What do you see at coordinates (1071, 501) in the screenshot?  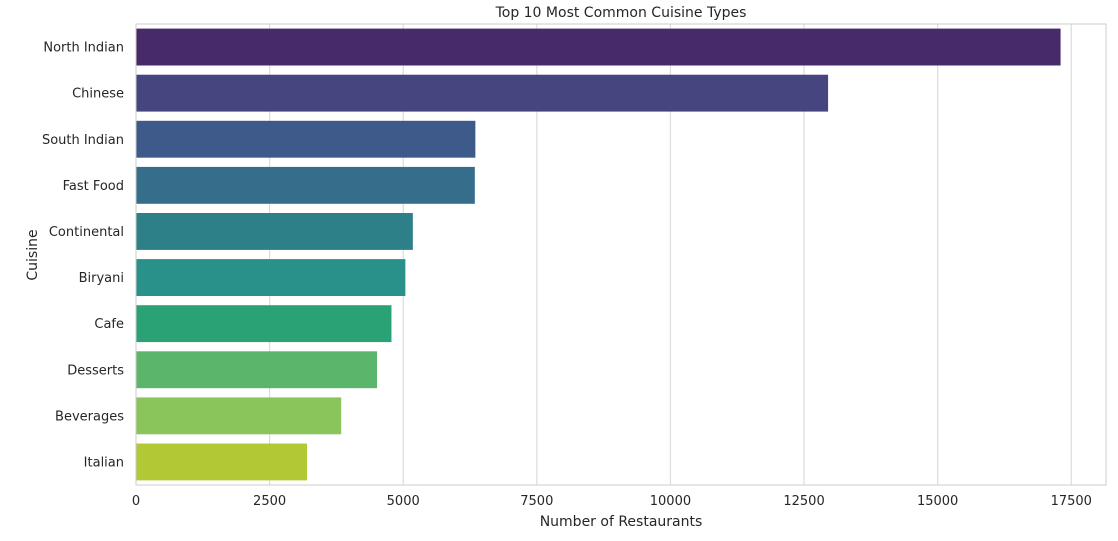 I see `x-tick-label: 17500` at bounding box center [1071, 501].